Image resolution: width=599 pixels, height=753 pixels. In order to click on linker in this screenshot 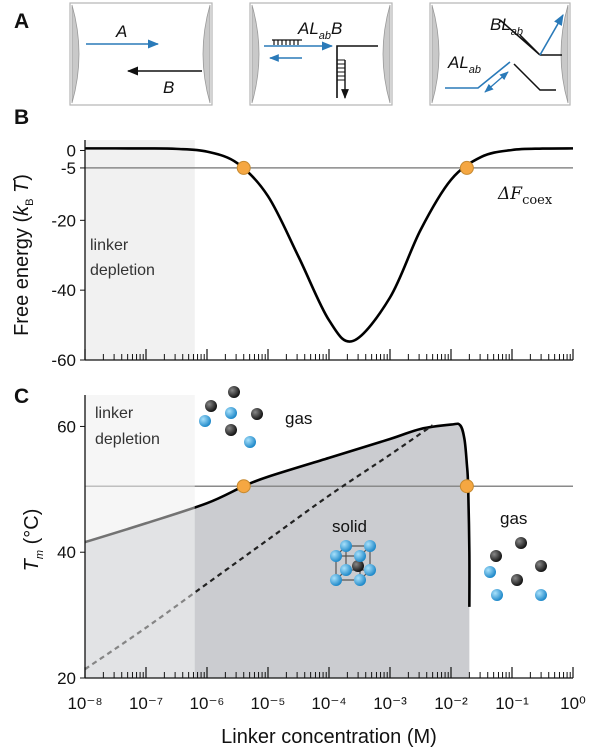, I will do `click(357, 71)`.